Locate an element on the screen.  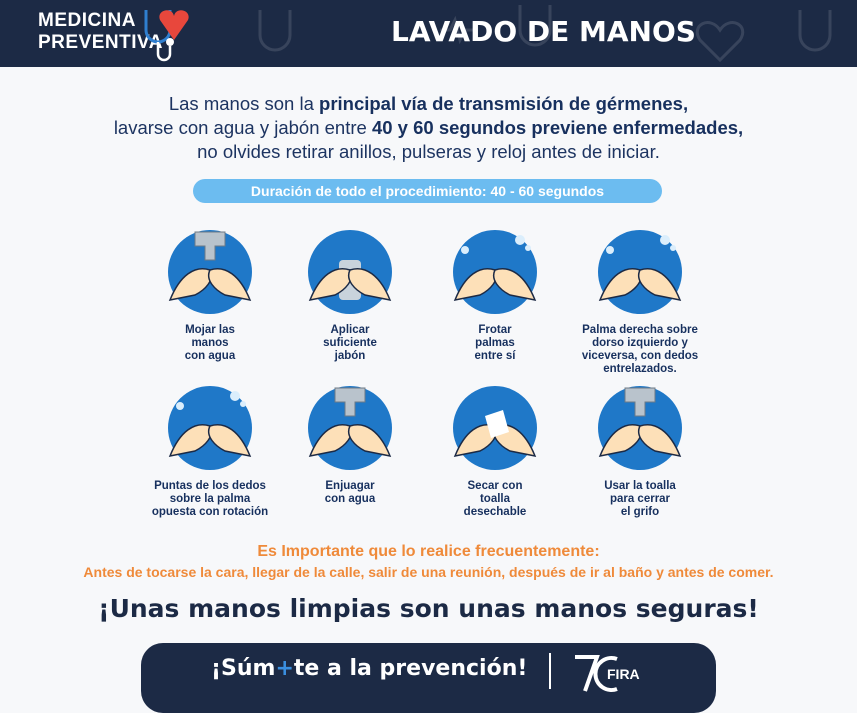
footer-banner: ¡Súm+te a la prevención! FIRA is located at coordinates (428, 678).